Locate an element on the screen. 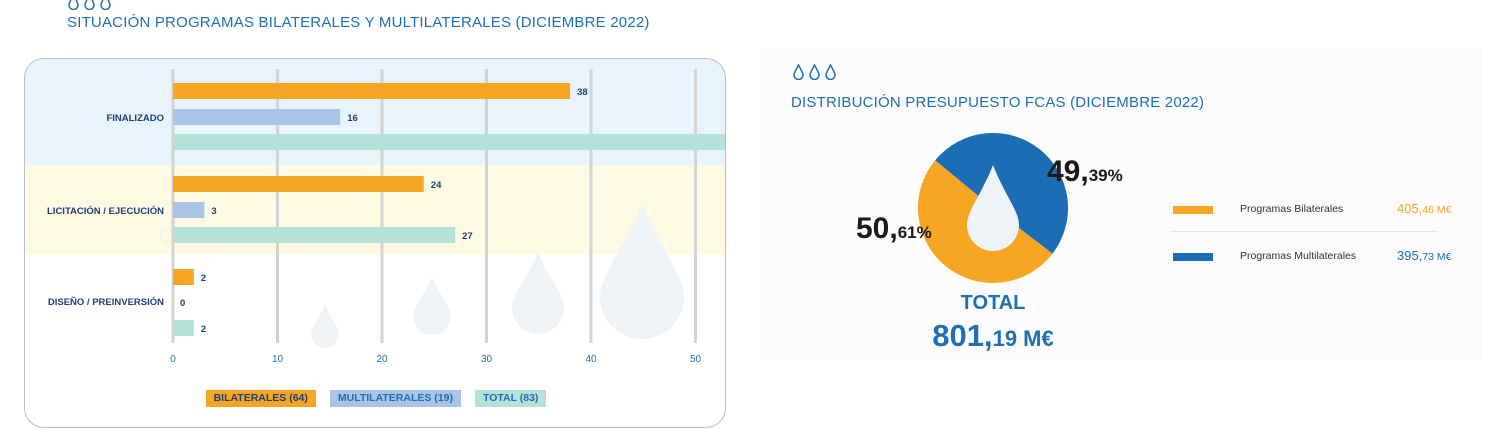 Image resolution: width=1500 pixels, height=430 pixels. pct-multilaterales-dec: 39% is located at coordinates (1105, 175).